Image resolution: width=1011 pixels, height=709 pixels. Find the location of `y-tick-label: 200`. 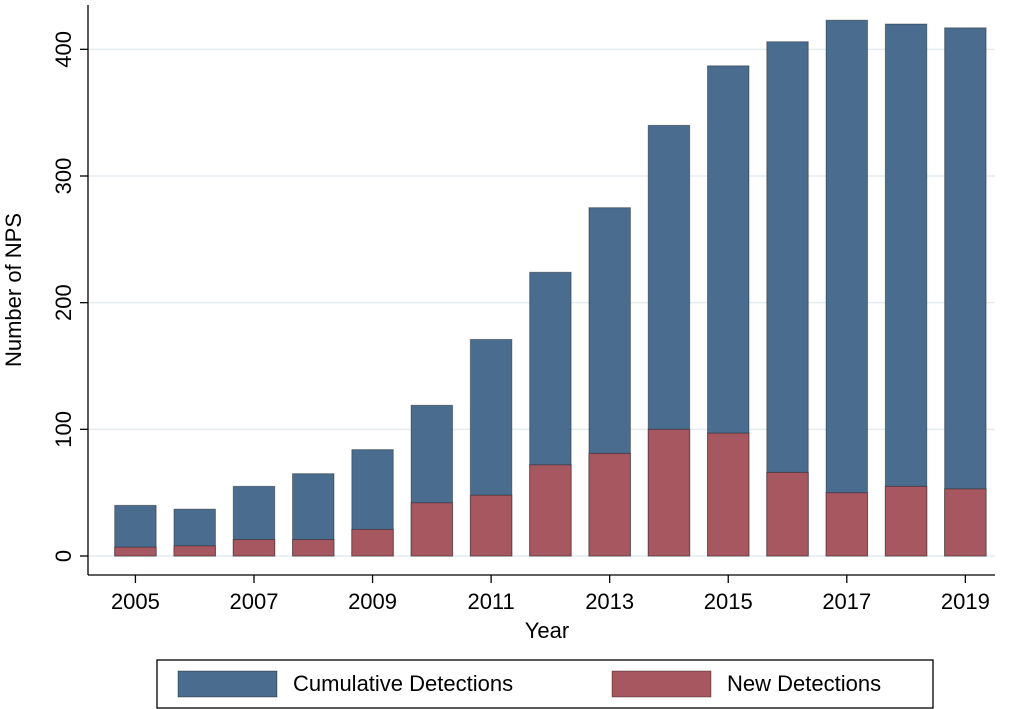

y-tick-label: 200 is located at coordinates (63, 302).